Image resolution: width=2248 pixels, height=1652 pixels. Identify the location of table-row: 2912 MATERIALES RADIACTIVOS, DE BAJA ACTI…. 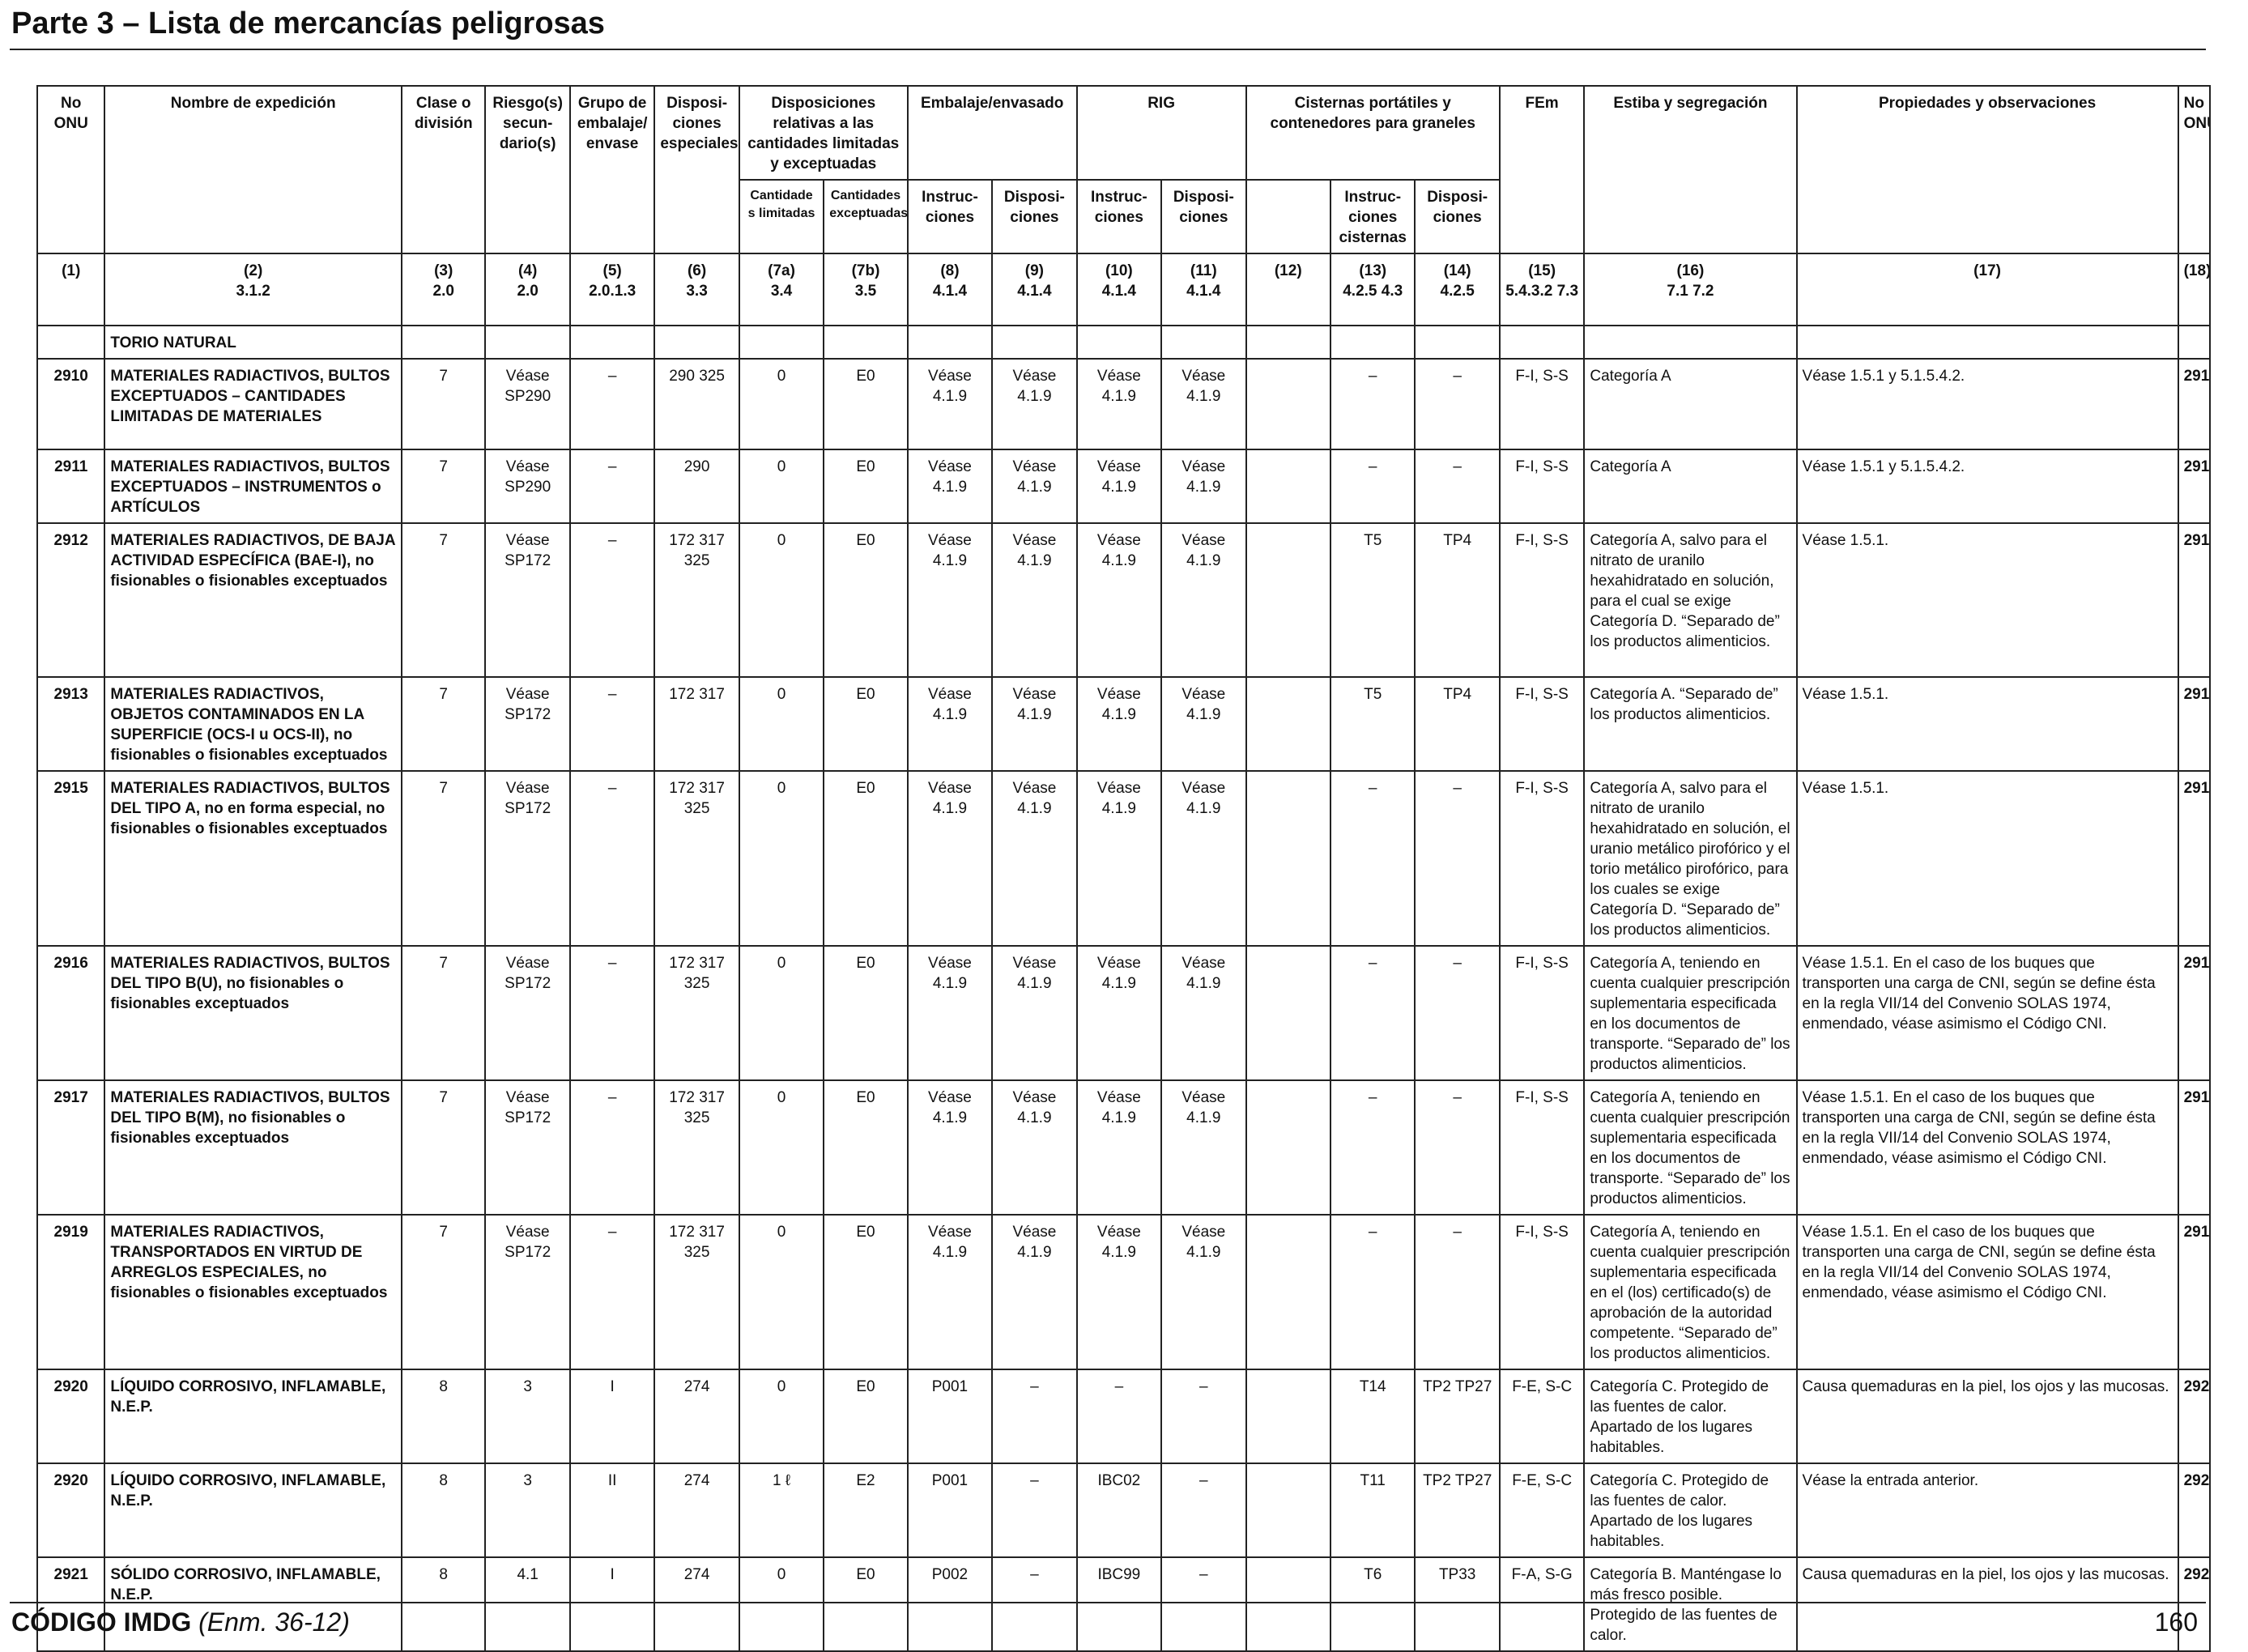
(1124, 600).